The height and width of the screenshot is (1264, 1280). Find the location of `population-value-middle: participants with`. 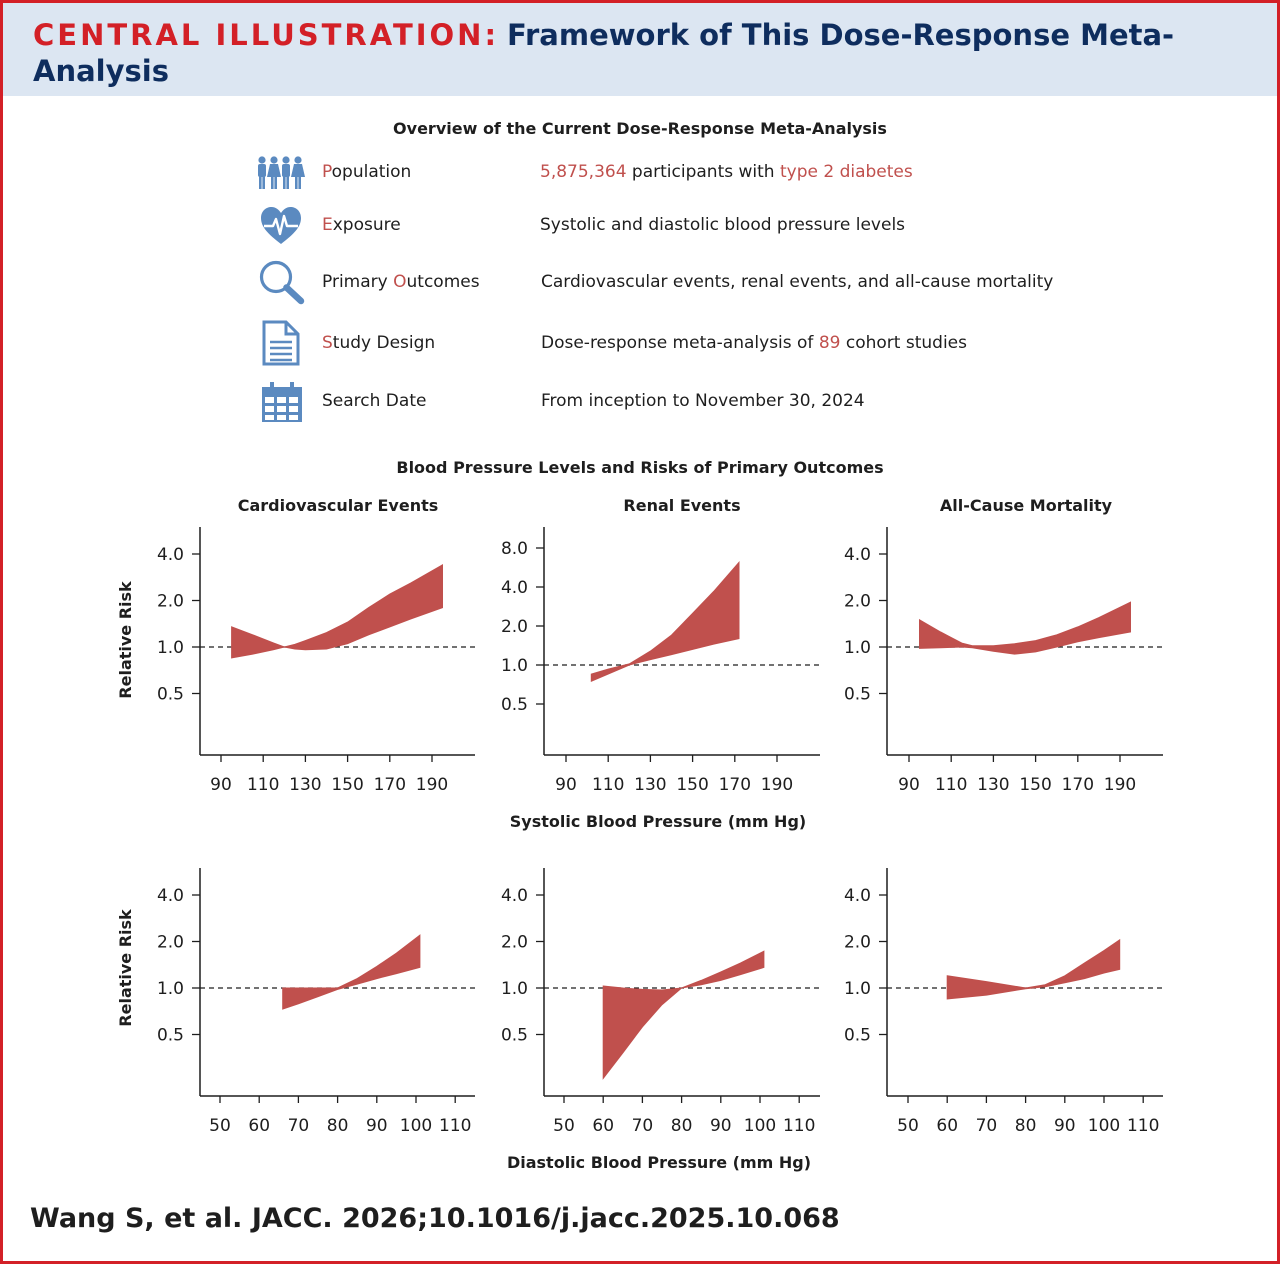

population-value-middle: participants with is located at coordinates (703, 172).